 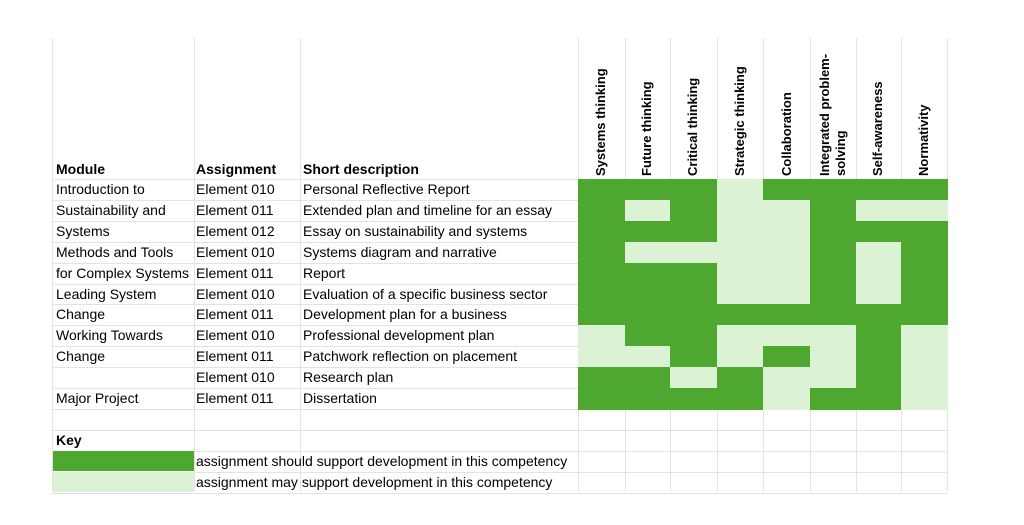 I want to click on competency-header: Self-awareness, so click(x=878, y=128).